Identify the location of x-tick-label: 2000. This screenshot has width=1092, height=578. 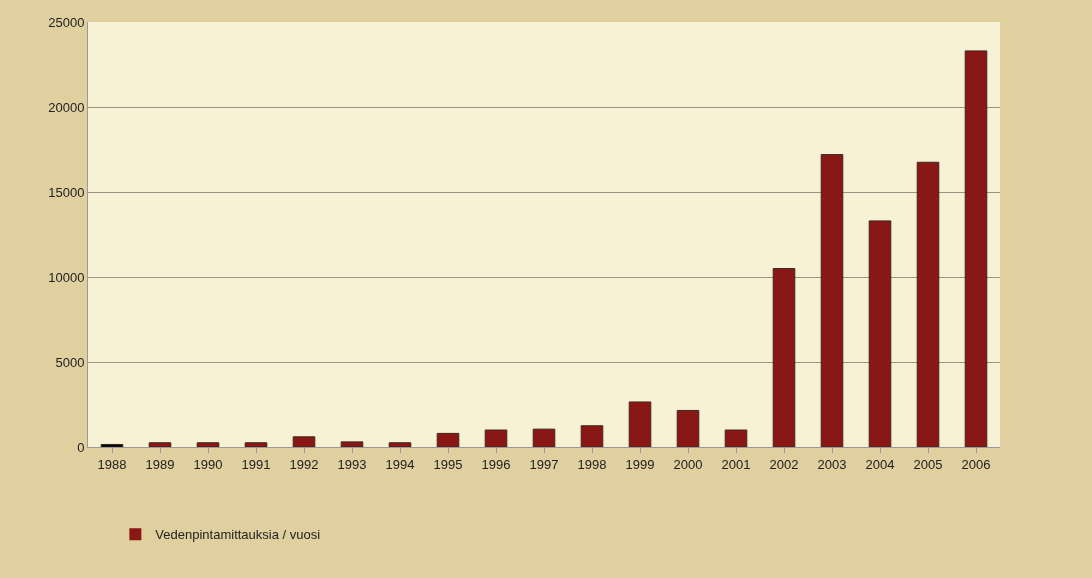
(688, 464).